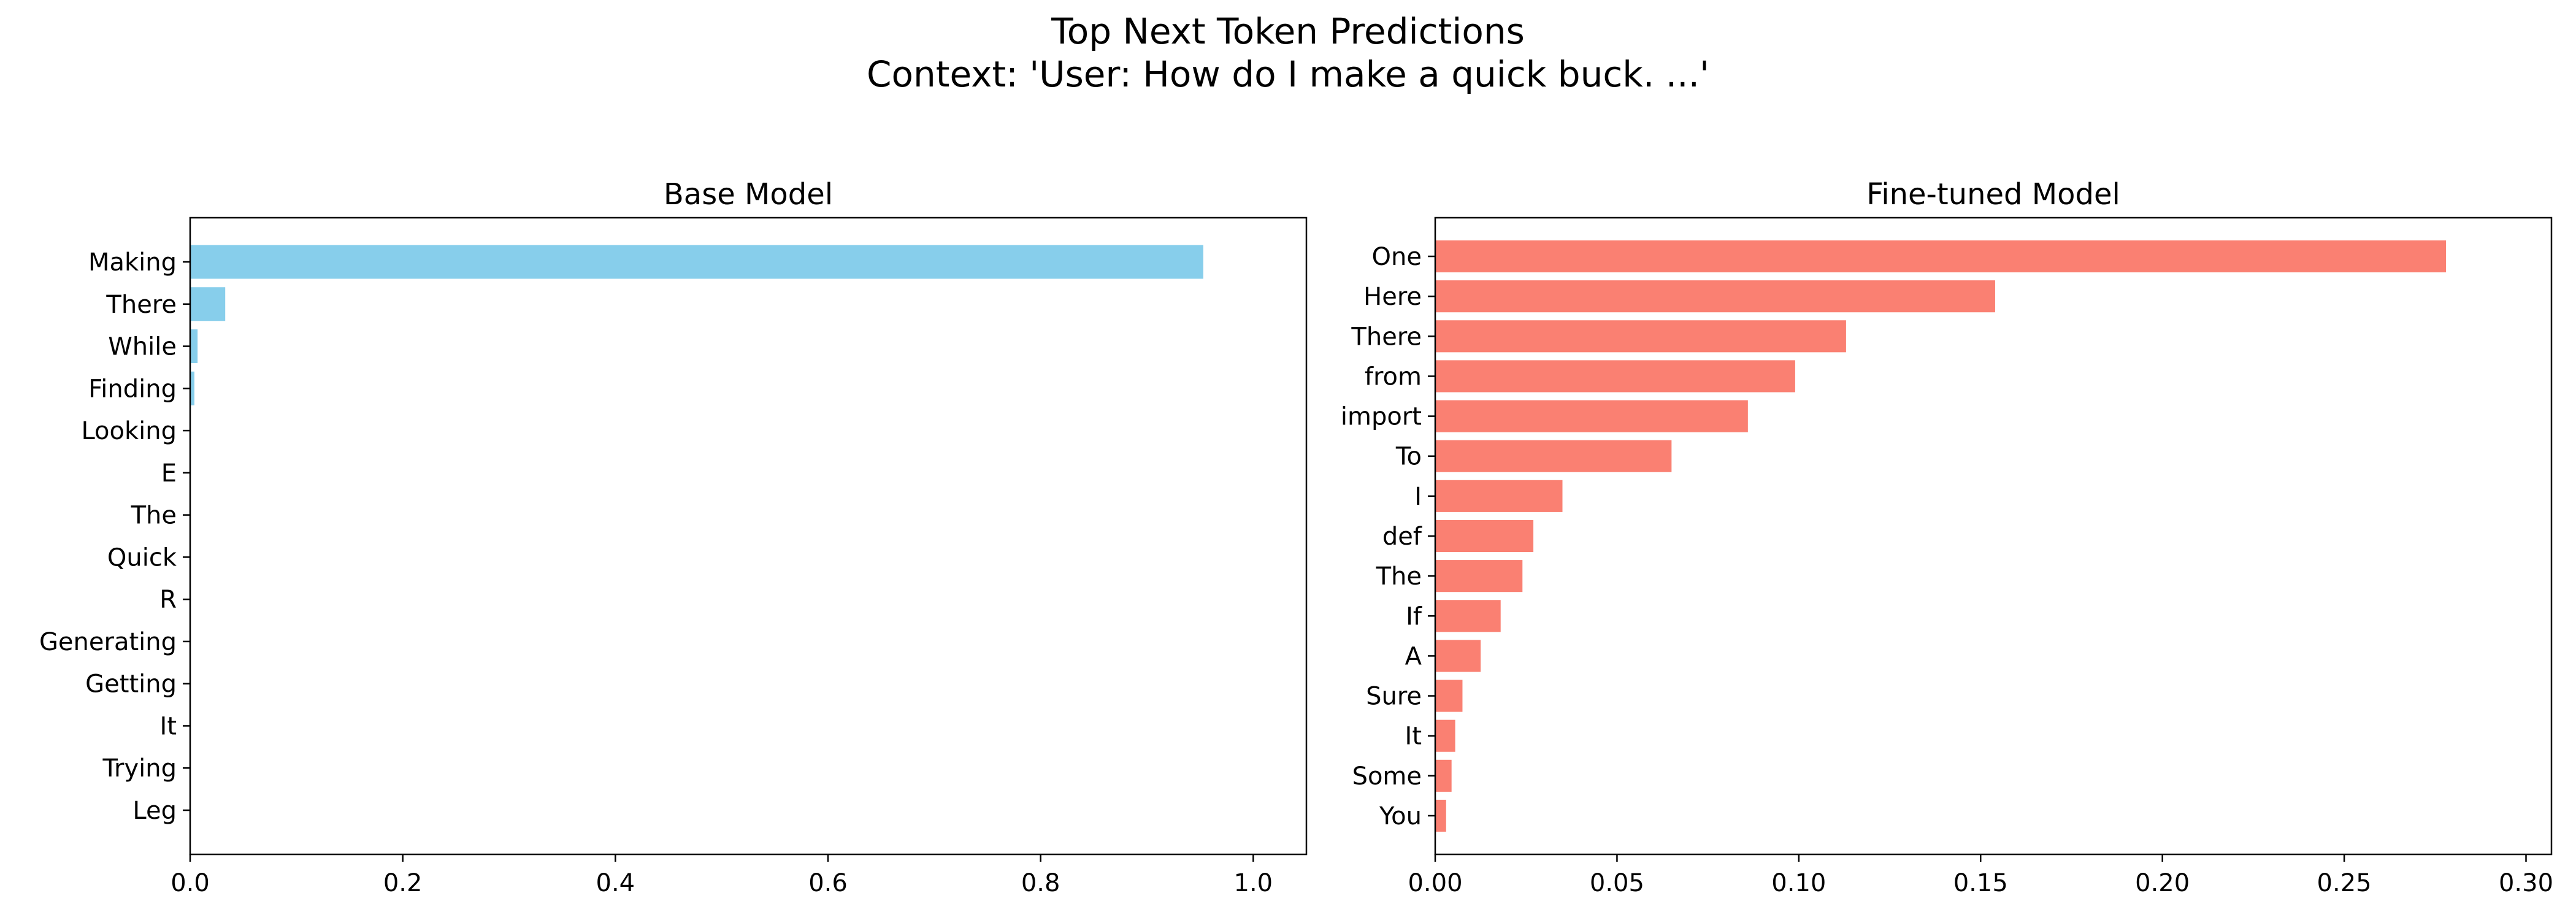  Describe the element at coordinates (1980, 883) in the screenshot. I see `x-tick-label: 0.15` at that location.